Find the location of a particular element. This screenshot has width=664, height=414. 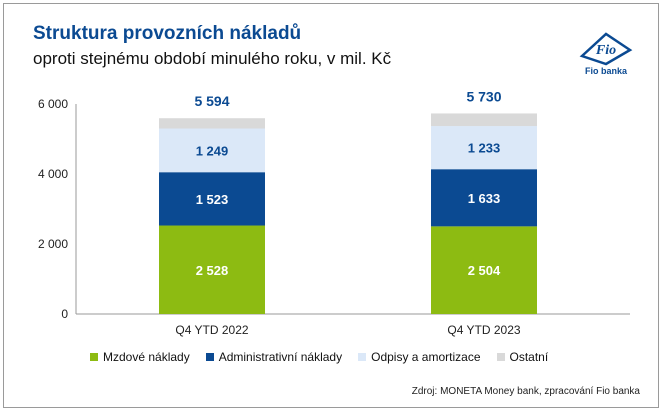

legend-label: Odpisy a amortizace is located at coordinates (426, 357).